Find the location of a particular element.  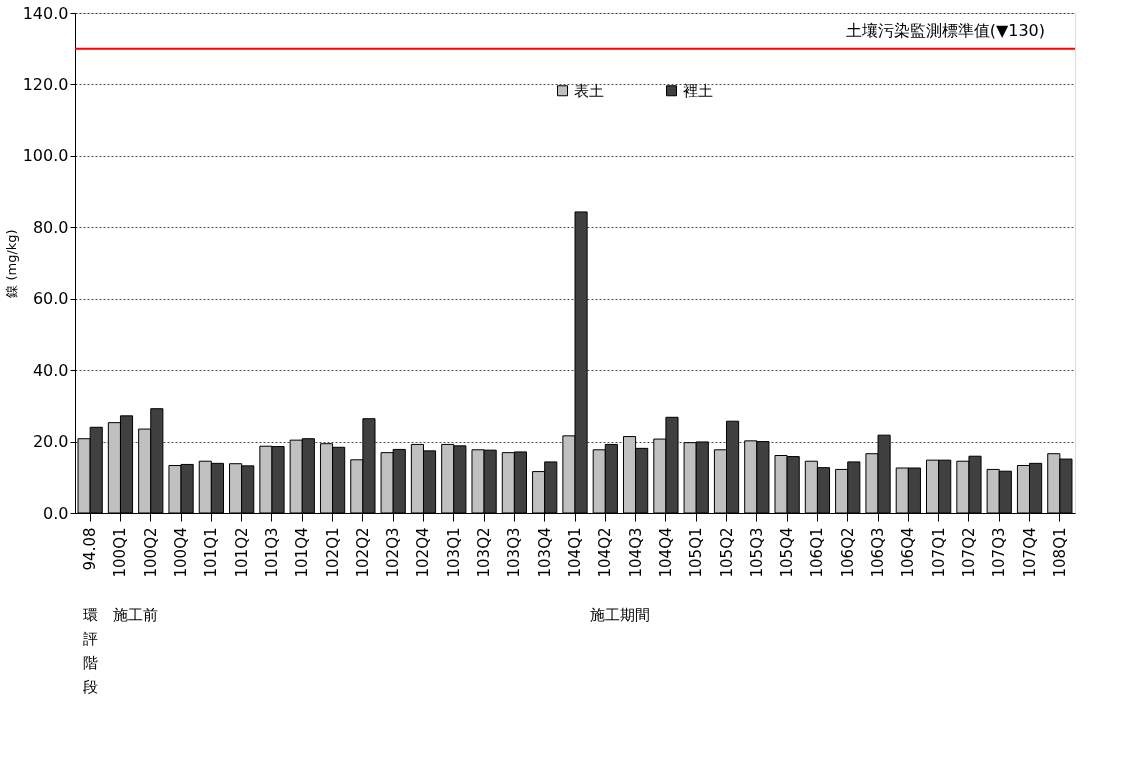

y-tick-label: 0.0 is located at coordinates (56, 513).